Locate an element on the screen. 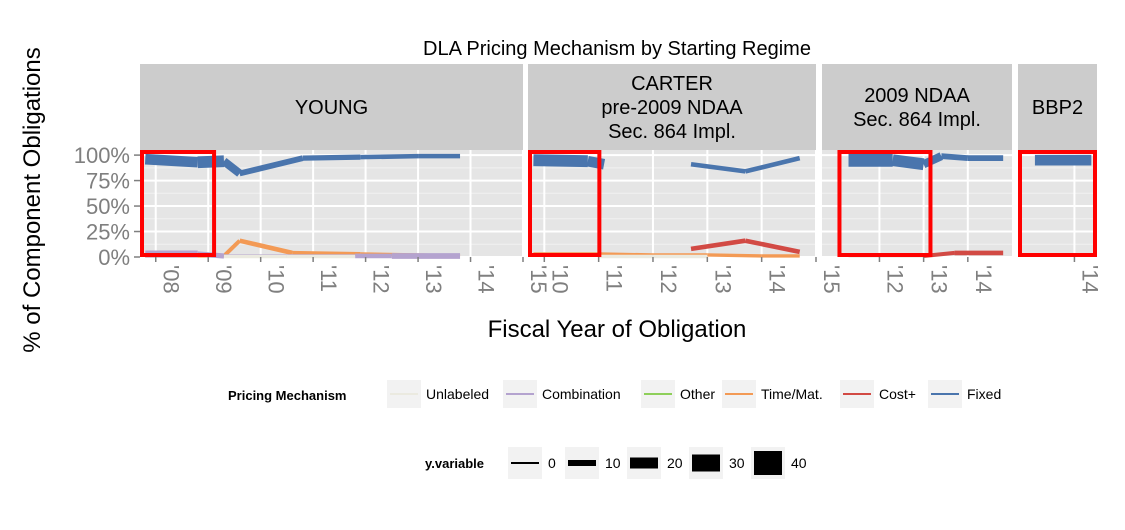 The width and height of the screenshot is (1125, 530). plot-background is located at coordinates (1057, 203).